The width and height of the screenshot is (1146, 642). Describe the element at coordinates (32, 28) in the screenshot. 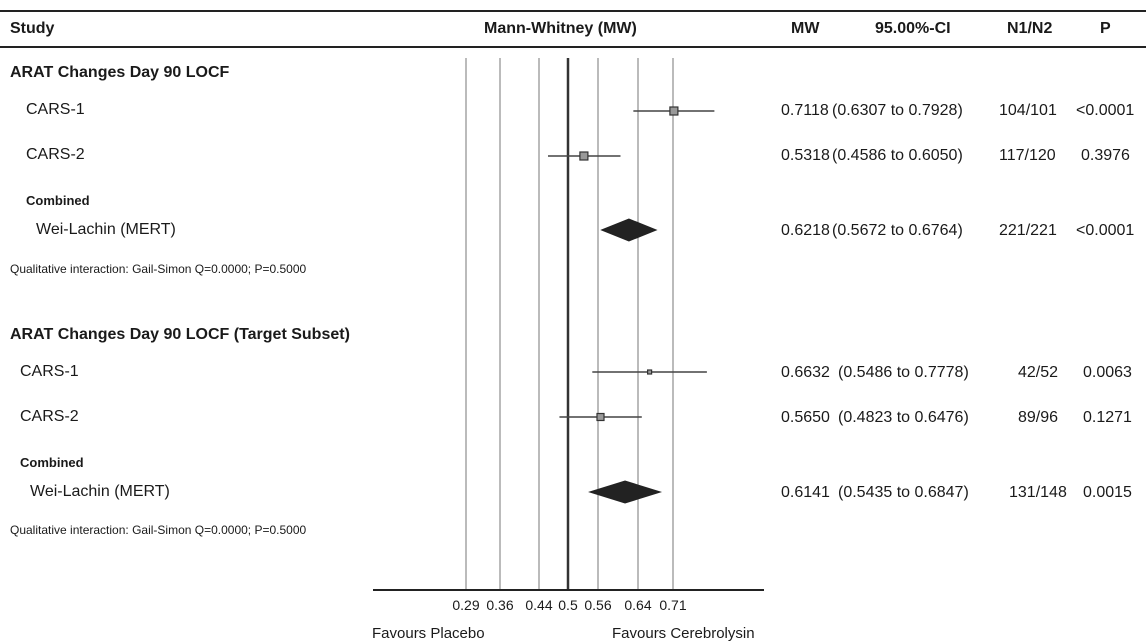

I see `header-study: Study` at that location.